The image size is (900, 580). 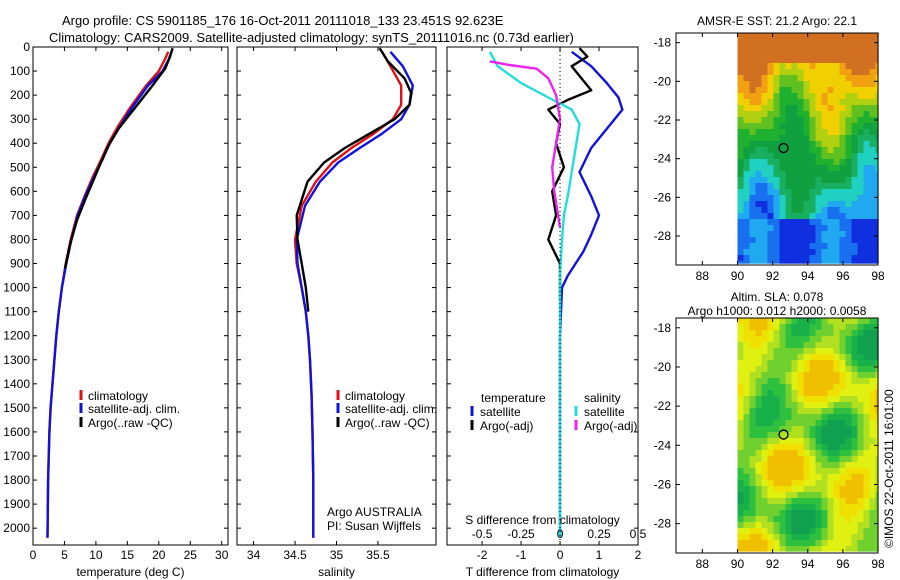 I want to click on legend-label: climatology, so click(x=118, y=396).